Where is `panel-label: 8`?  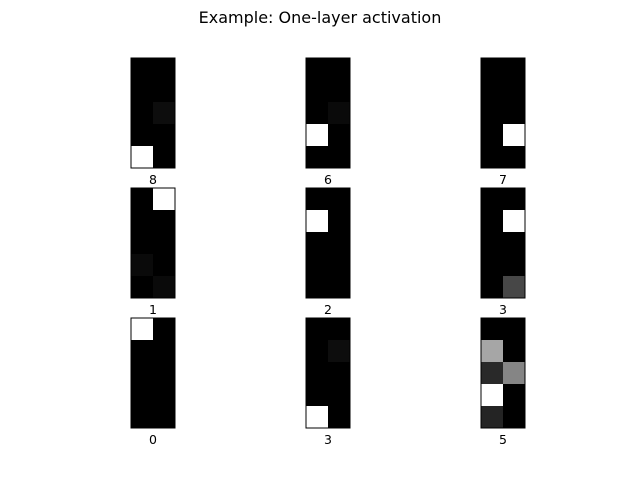 panel-label: 8 is located at coordinates (153, 179).